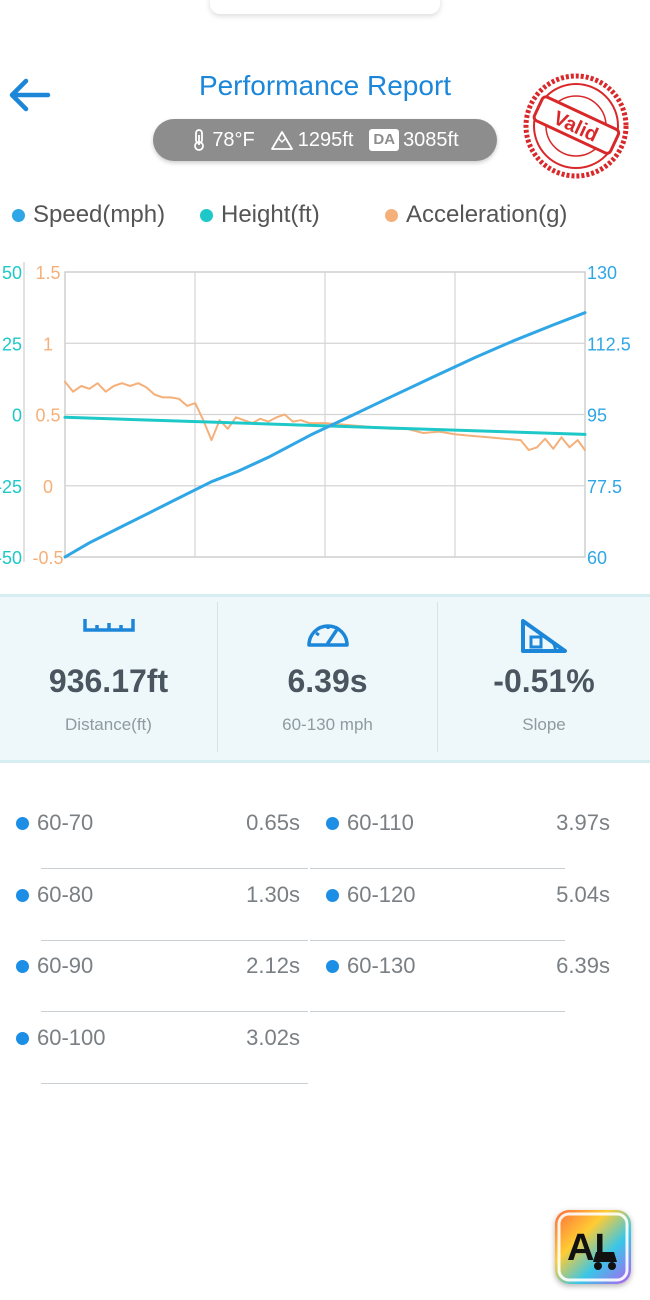  I want to click on altitude-readout: 1295ft, so click(312, 140).